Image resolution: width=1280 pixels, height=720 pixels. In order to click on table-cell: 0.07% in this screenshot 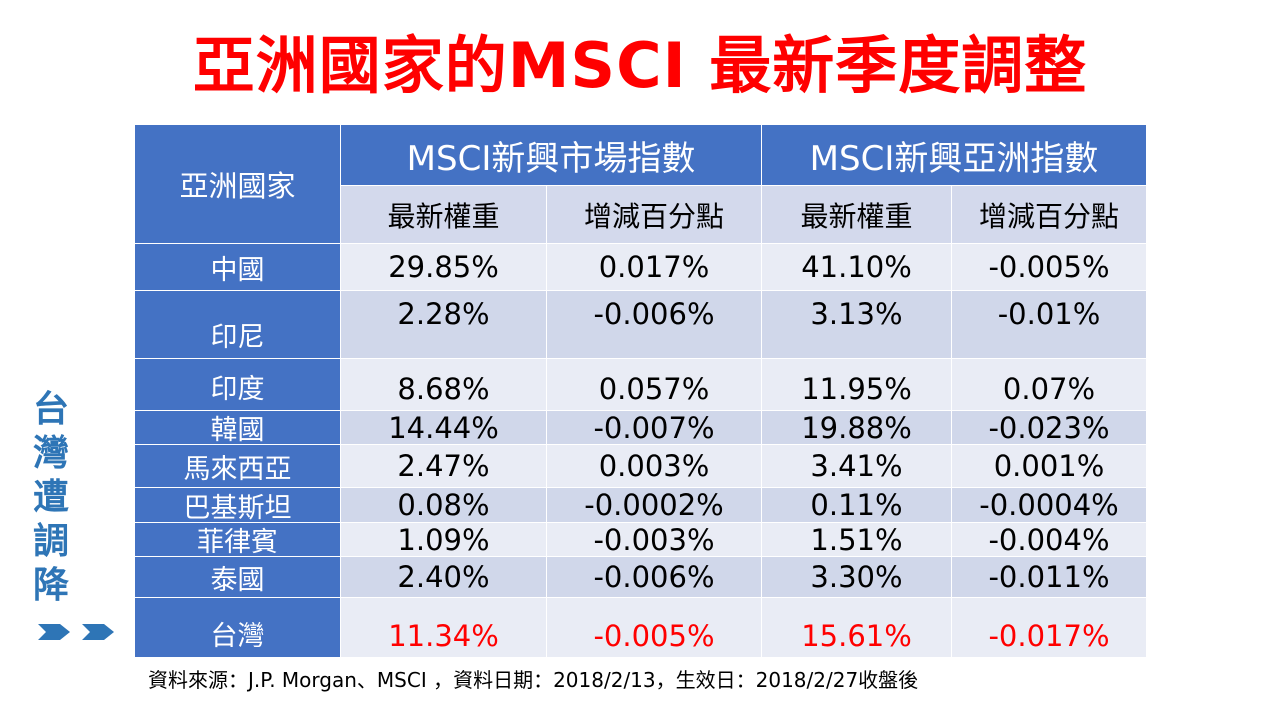, I will do `click(1049, 385)`.